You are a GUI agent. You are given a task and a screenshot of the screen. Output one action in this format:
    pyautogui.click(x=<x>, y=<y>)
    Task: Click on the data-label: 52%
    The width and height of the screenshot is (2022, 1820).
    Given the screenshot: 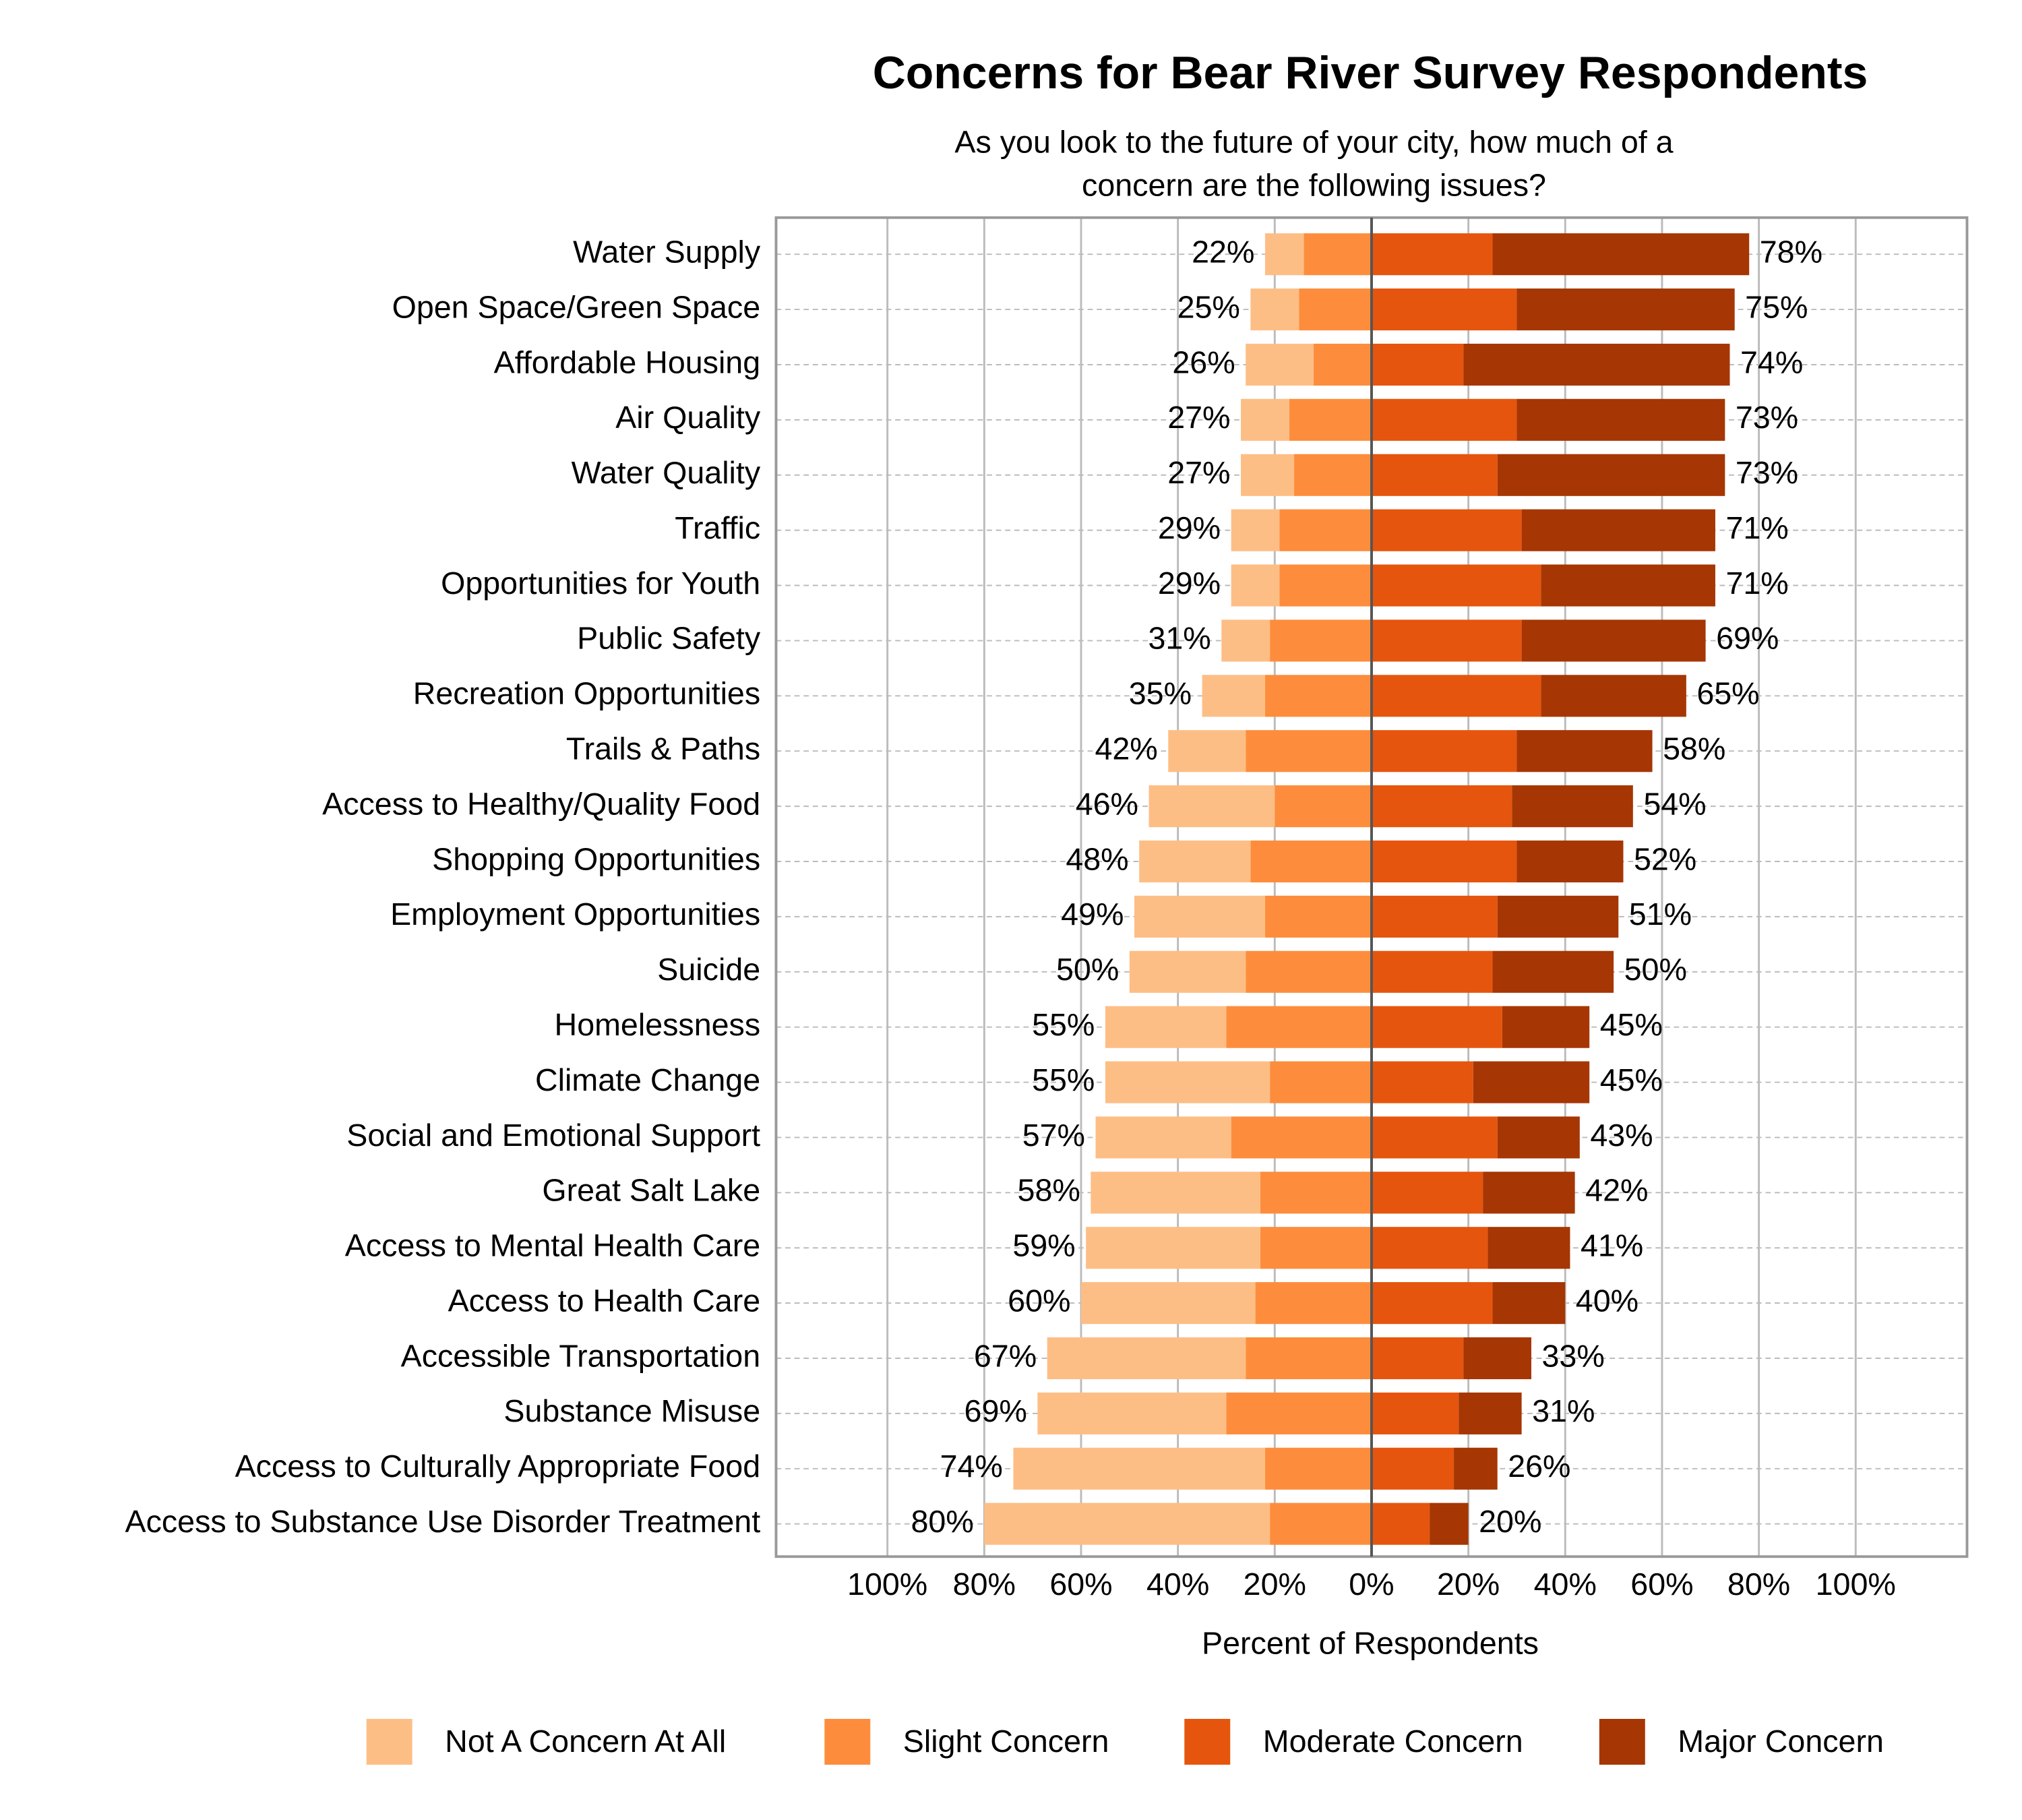 What is the action you would take?
    pyautogui.click(x=1665, y=859)
    